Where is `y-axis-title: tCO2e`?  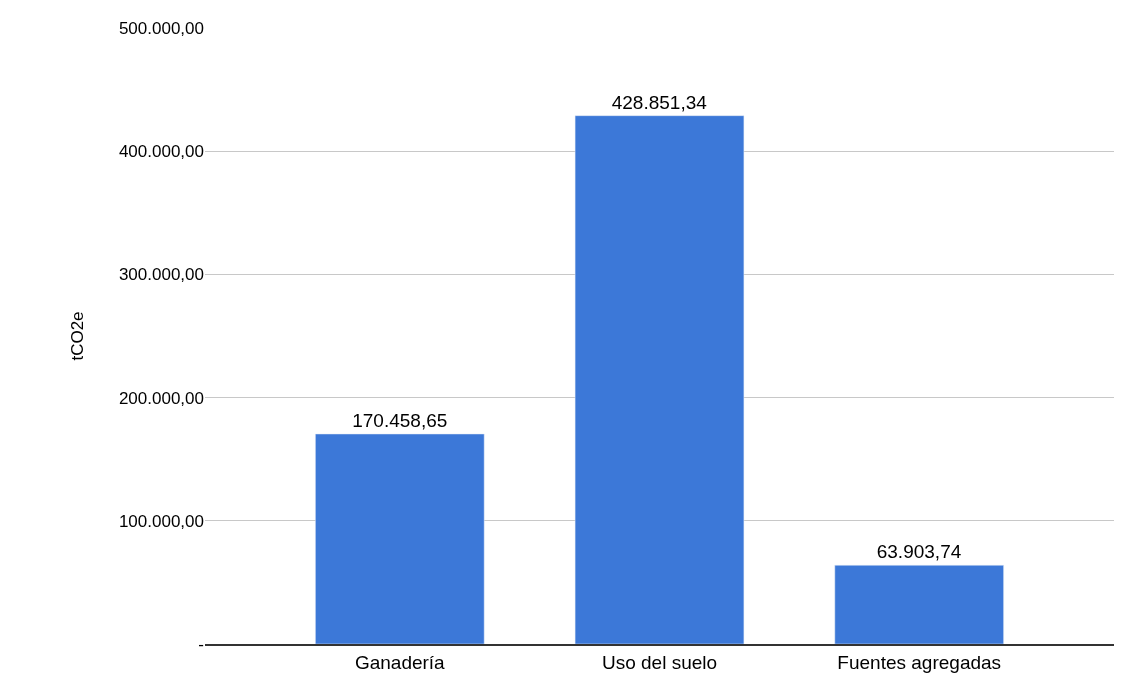
y-axis-title: tCO2e is located at coordinates (78, 336).